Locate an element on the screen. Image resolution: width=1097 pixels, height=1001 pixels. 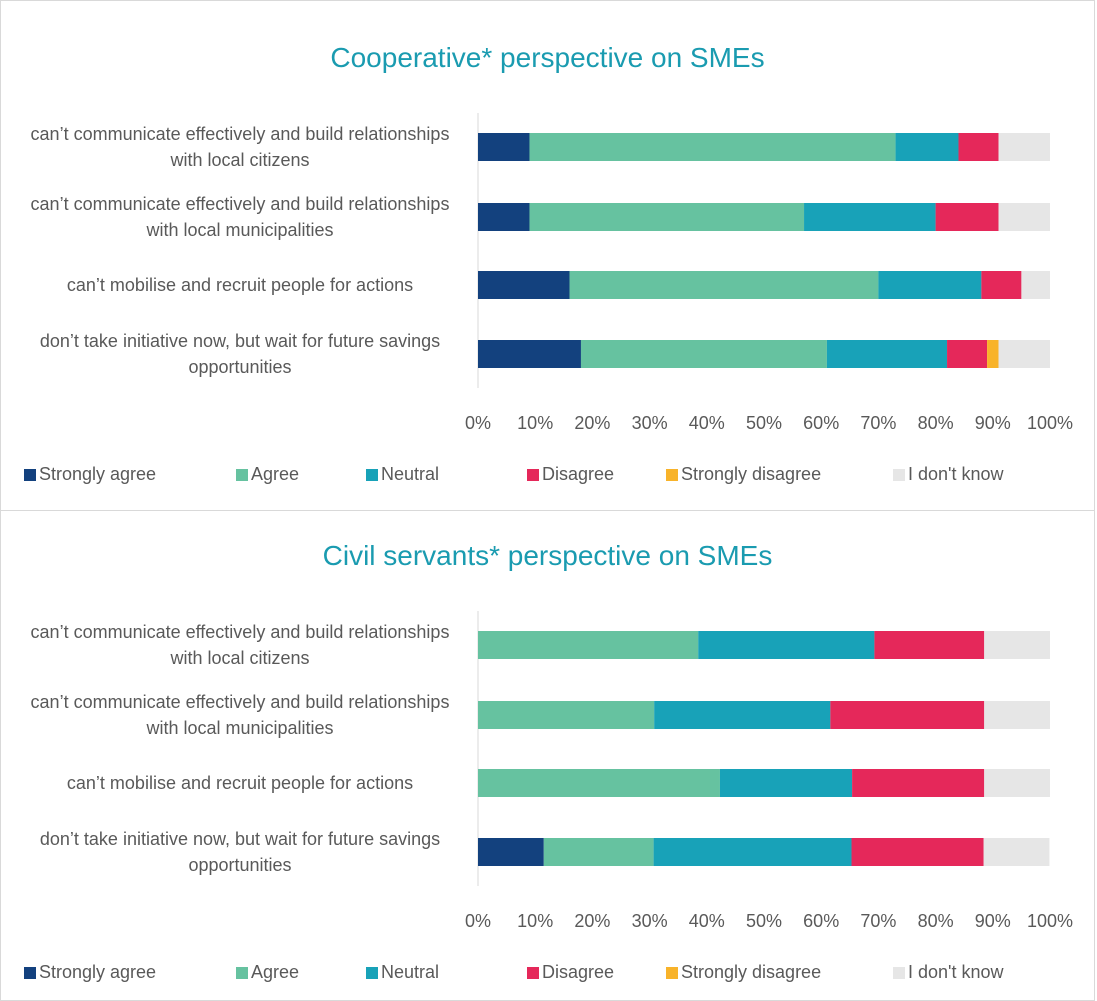
chart-title: Civil servants* perspective on SMEs is located at coordinates (547, 555).